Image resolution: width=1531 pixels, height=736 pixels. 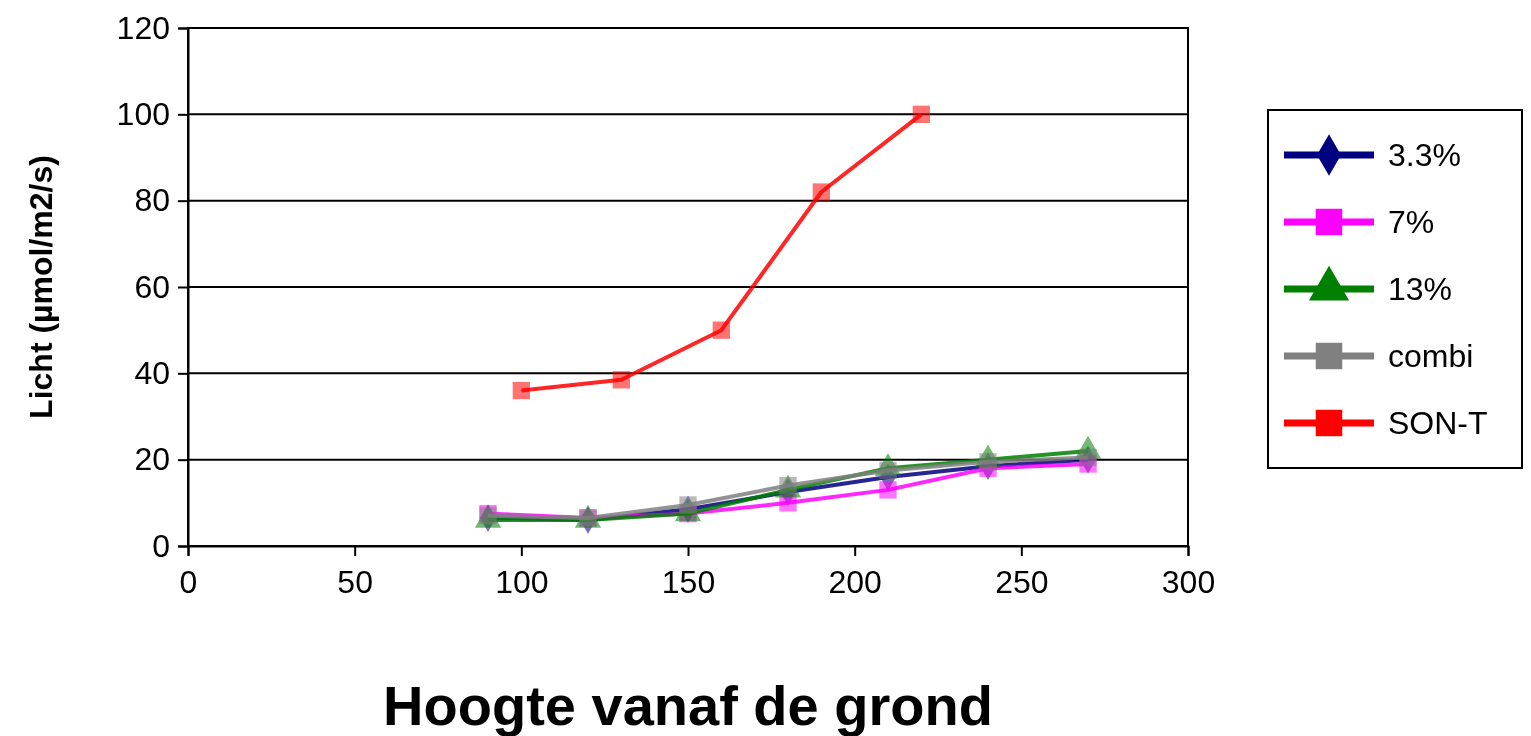 I want to click on y-tick-label: 80, so click(x=152, y=200).